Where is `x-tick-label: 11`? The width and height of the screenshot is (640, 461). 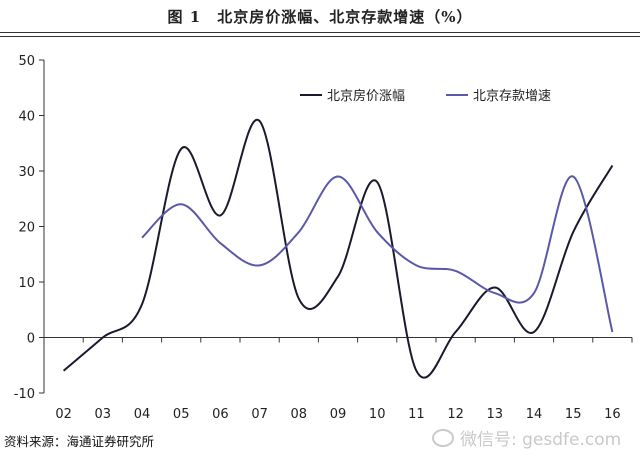
x-tick-label: 11 is located at coordinates (416, 414).